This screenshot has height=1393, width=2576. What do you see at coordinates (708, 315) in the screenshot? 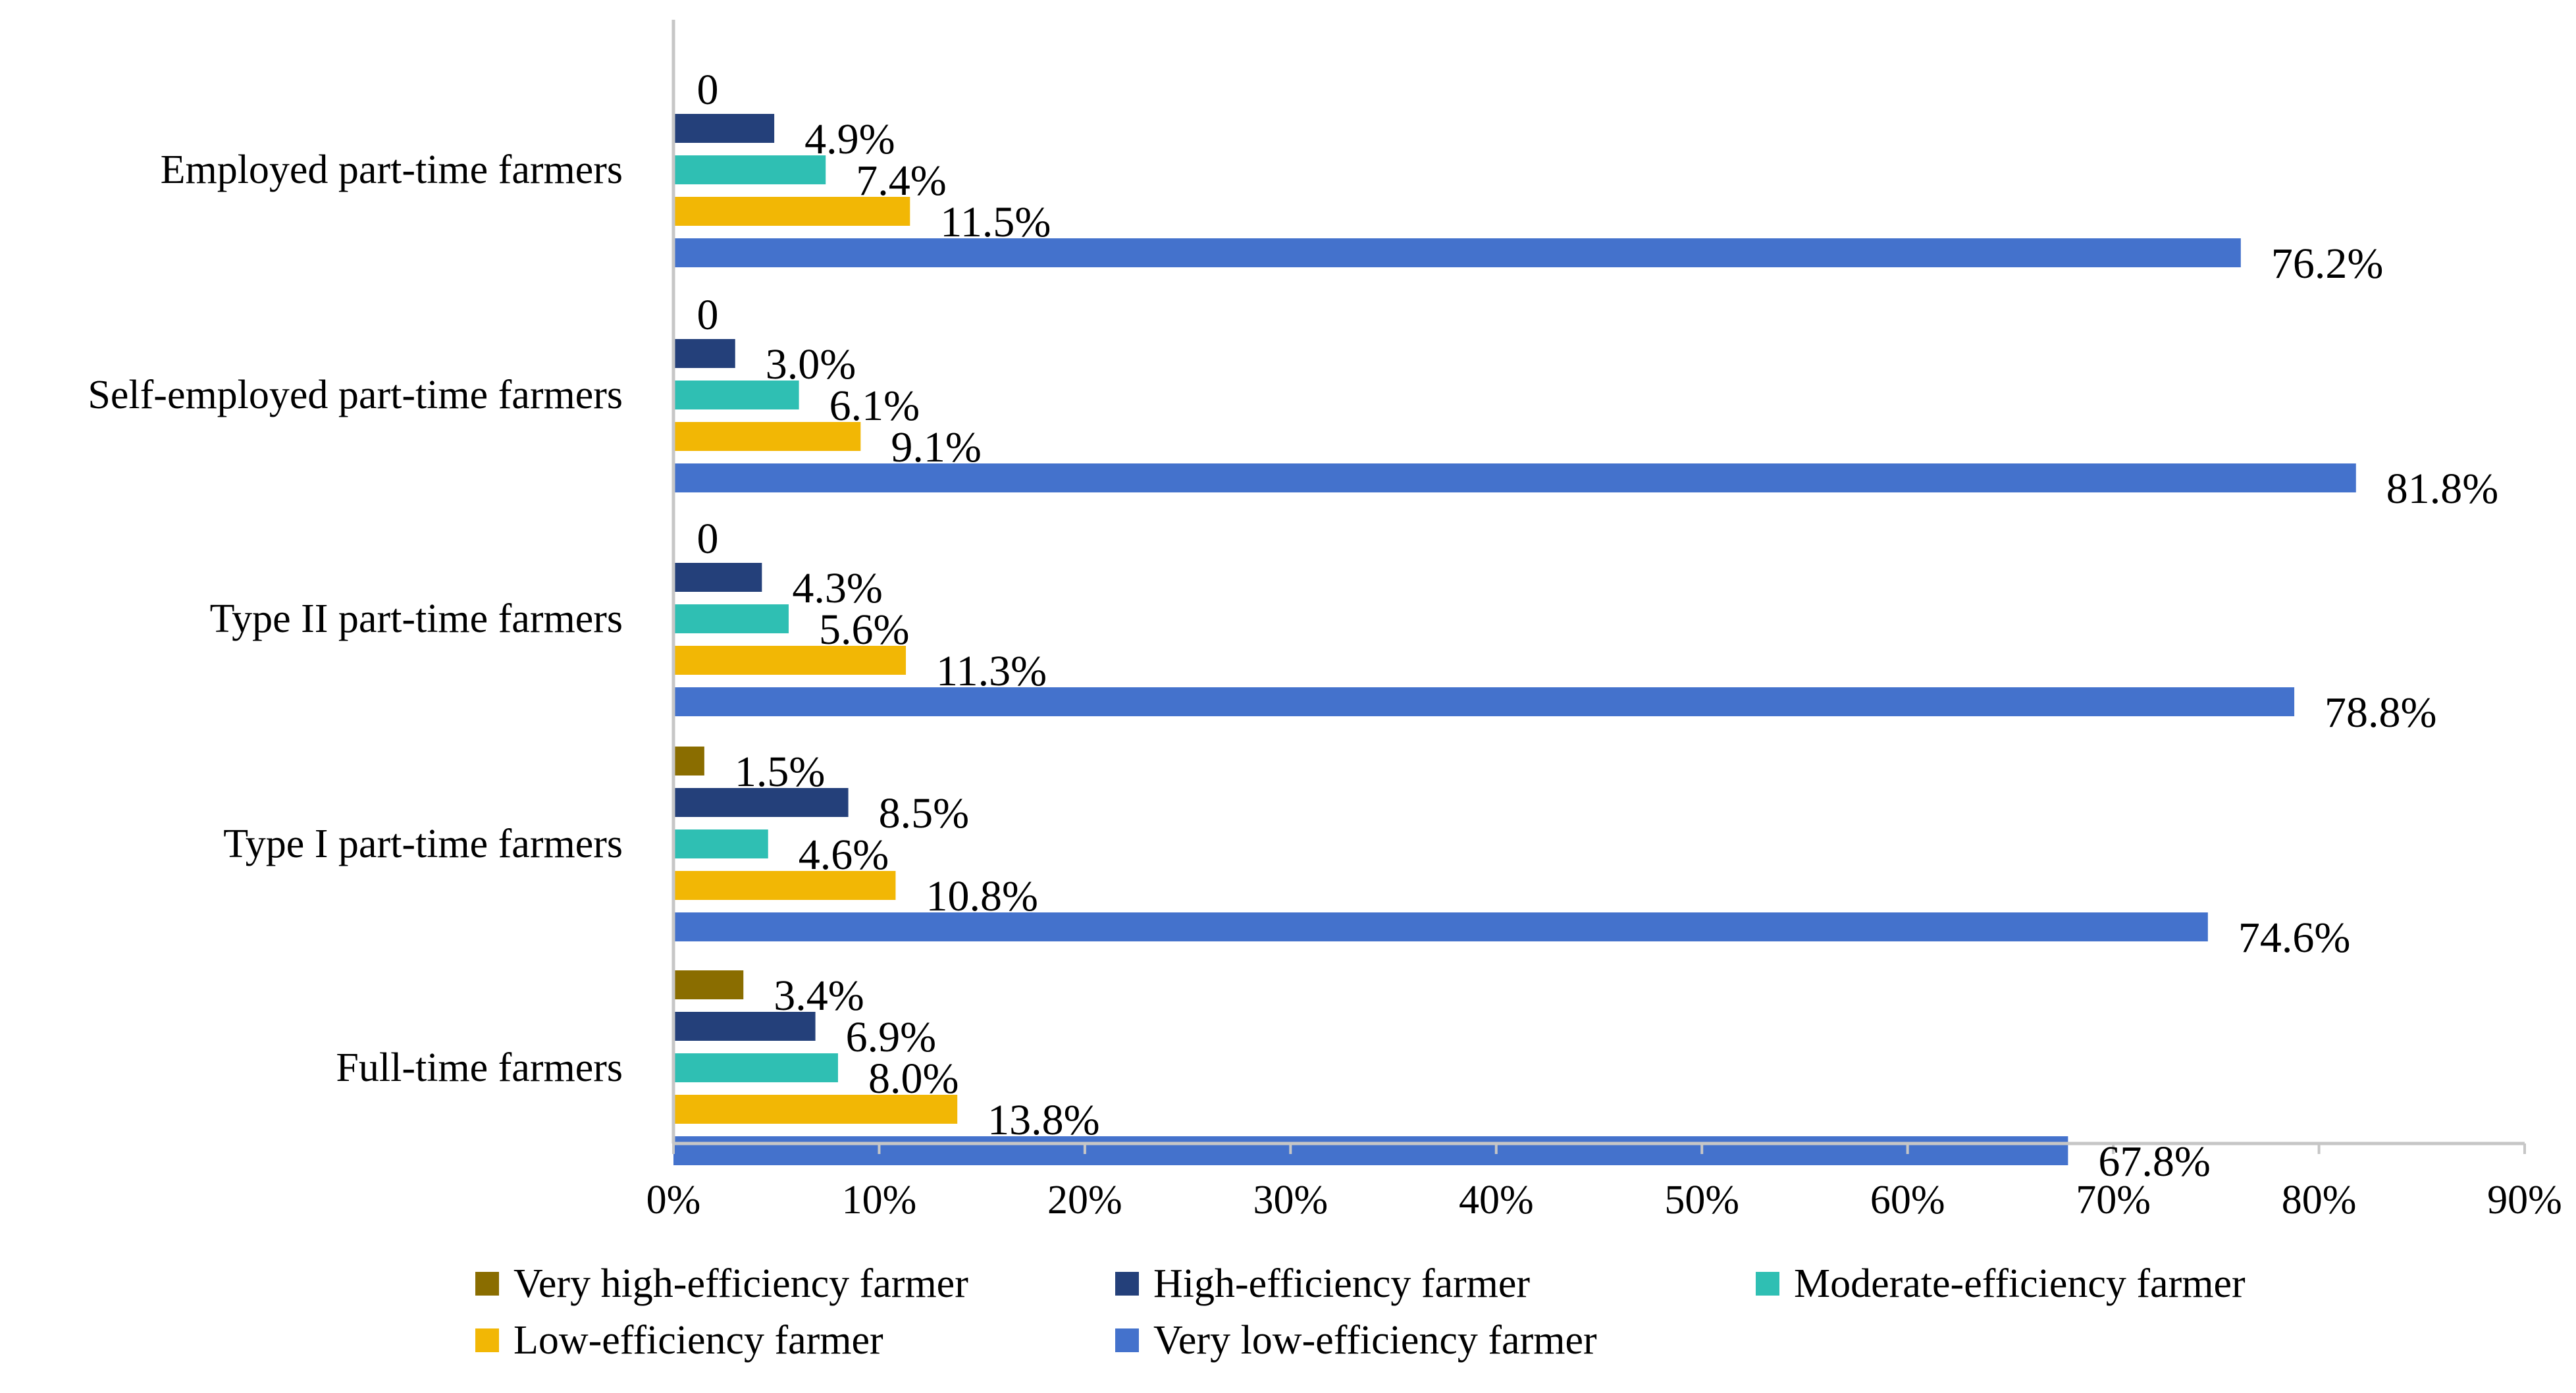
I see `data-label-self-employed-part-time-farmers-very-high-efficiency-farmer: 0` at bounding box center [708, 315].